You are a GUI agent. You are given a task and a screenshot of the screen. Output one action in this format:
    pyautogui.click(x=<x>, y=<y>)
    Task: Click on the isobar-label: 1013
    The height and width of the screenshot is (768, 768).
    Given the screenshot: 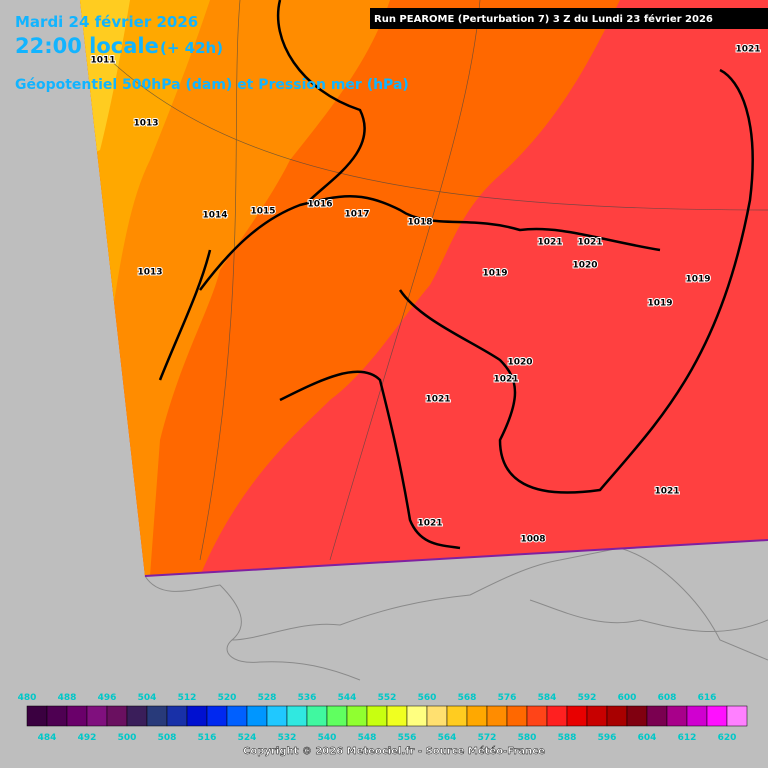 What is the action you would take?
    pyautogui.click(x=145, y=124)
    